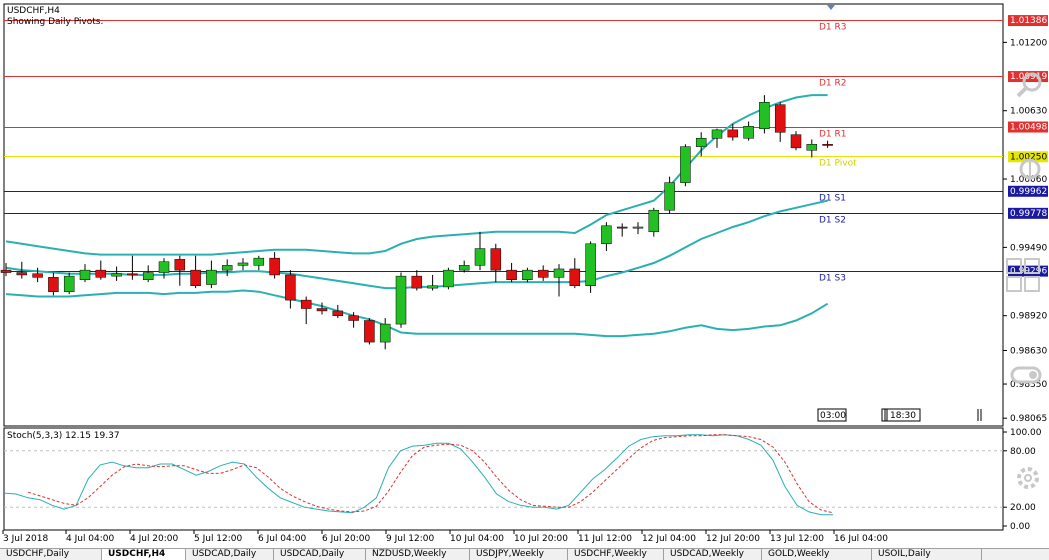  I want to click on indicator-label: Showing Daily Pivots., so click(55, 22).